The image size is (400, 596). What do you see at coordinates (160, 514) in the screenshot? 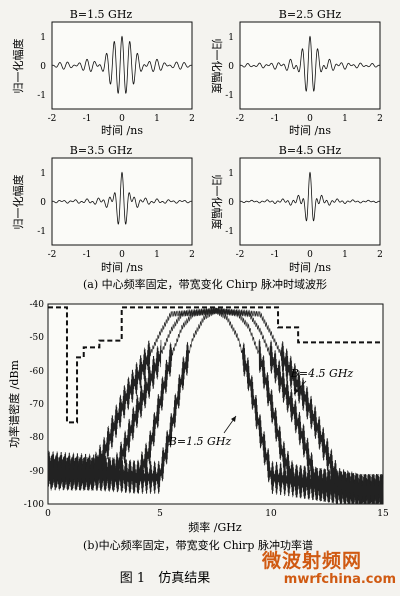
I see `x-tick-label: 5` at bounding box center [160, 514].